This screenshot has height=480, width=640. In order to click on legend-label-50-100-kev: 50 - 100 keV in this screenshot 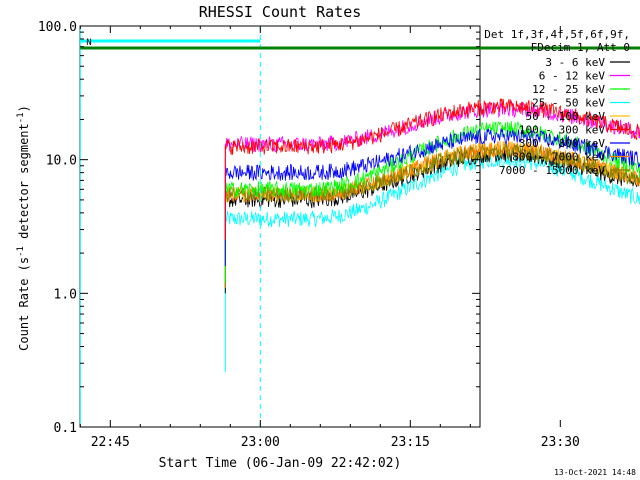, I will do `click(566, 116)`.